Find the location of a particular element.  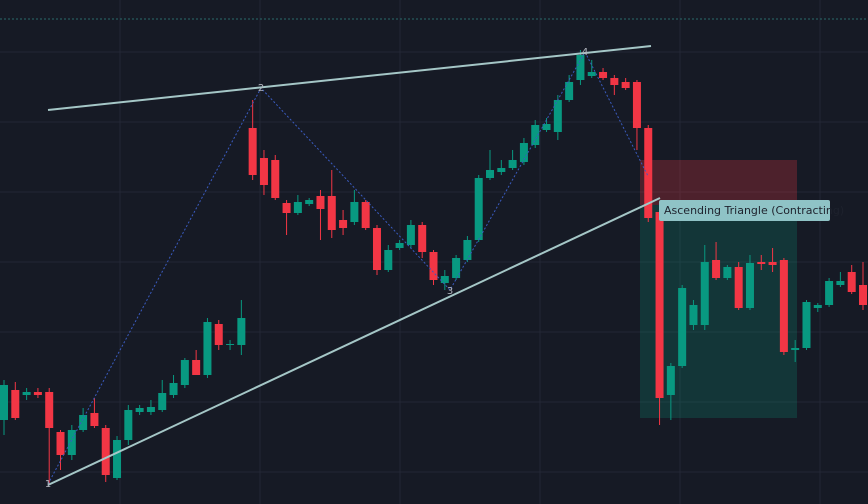

stop-zone is located at coordinates (718, 182).